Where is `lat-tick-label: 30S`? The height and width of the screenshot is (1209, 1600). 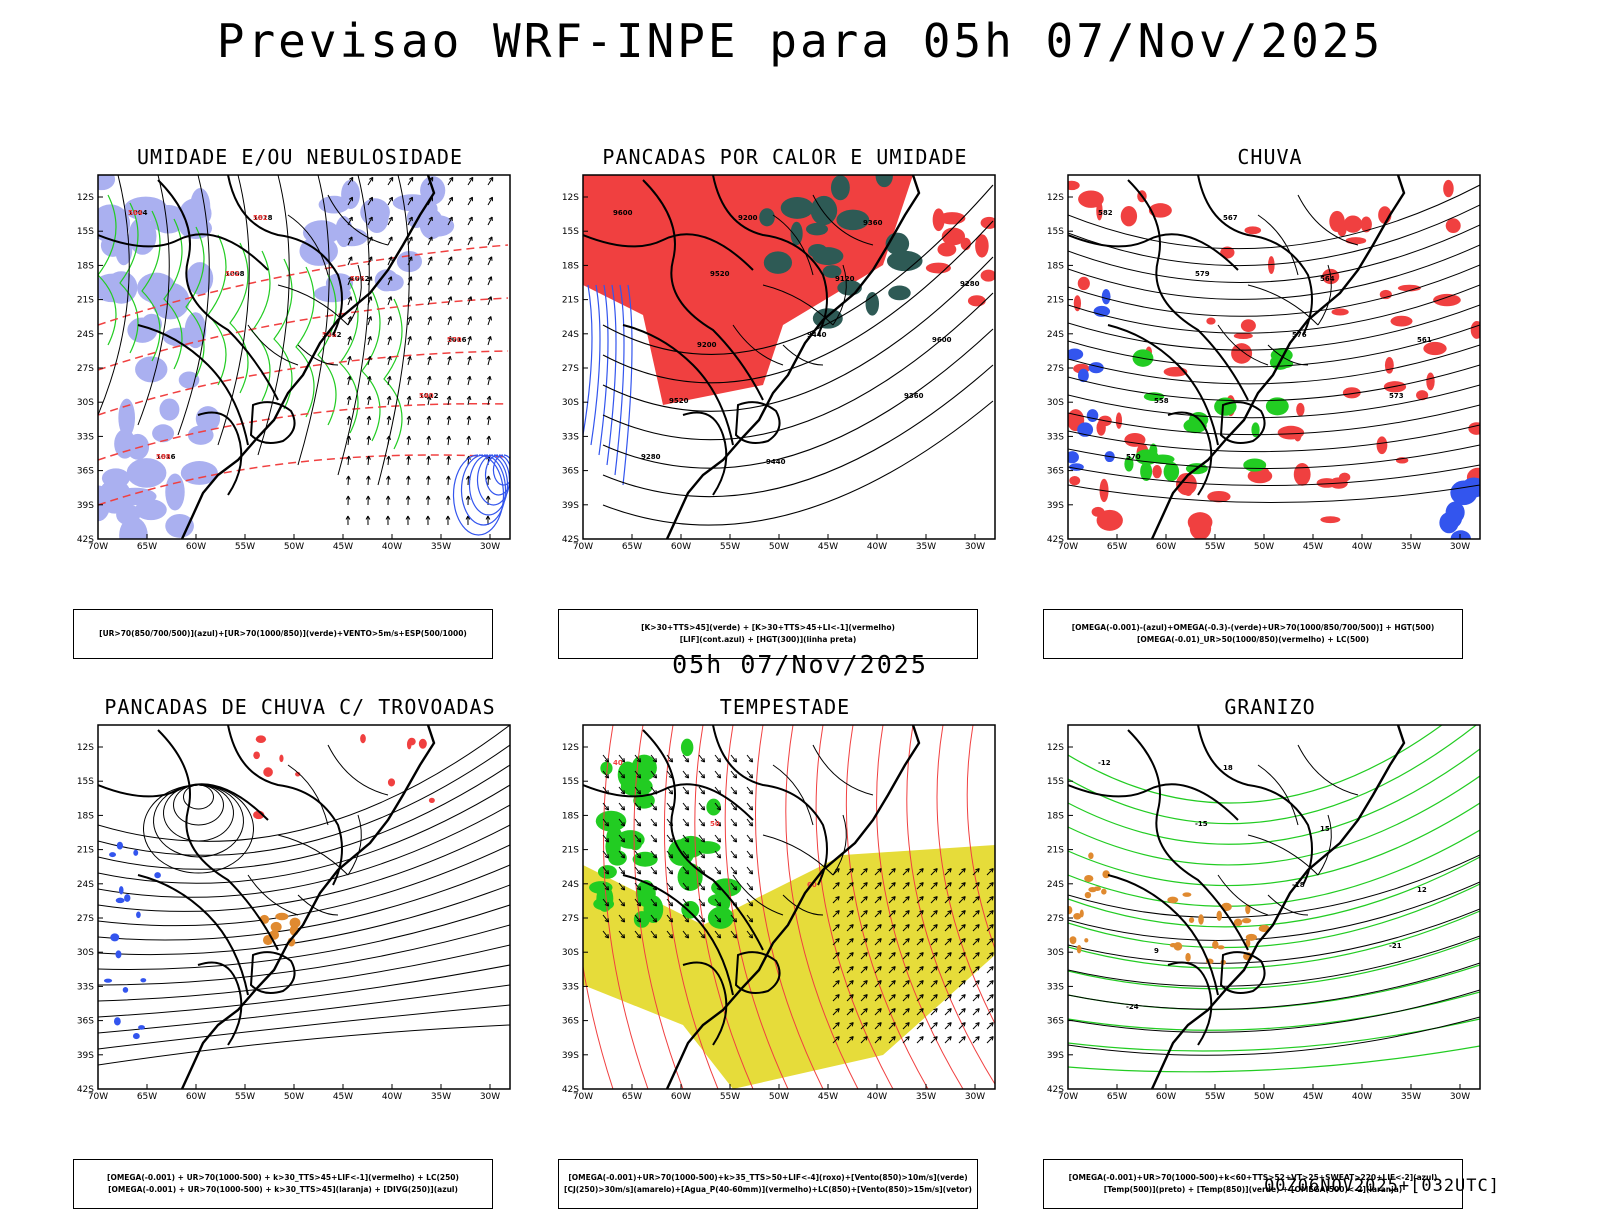
lat-tick-label: 30S is located at coordinates (1055, 953).